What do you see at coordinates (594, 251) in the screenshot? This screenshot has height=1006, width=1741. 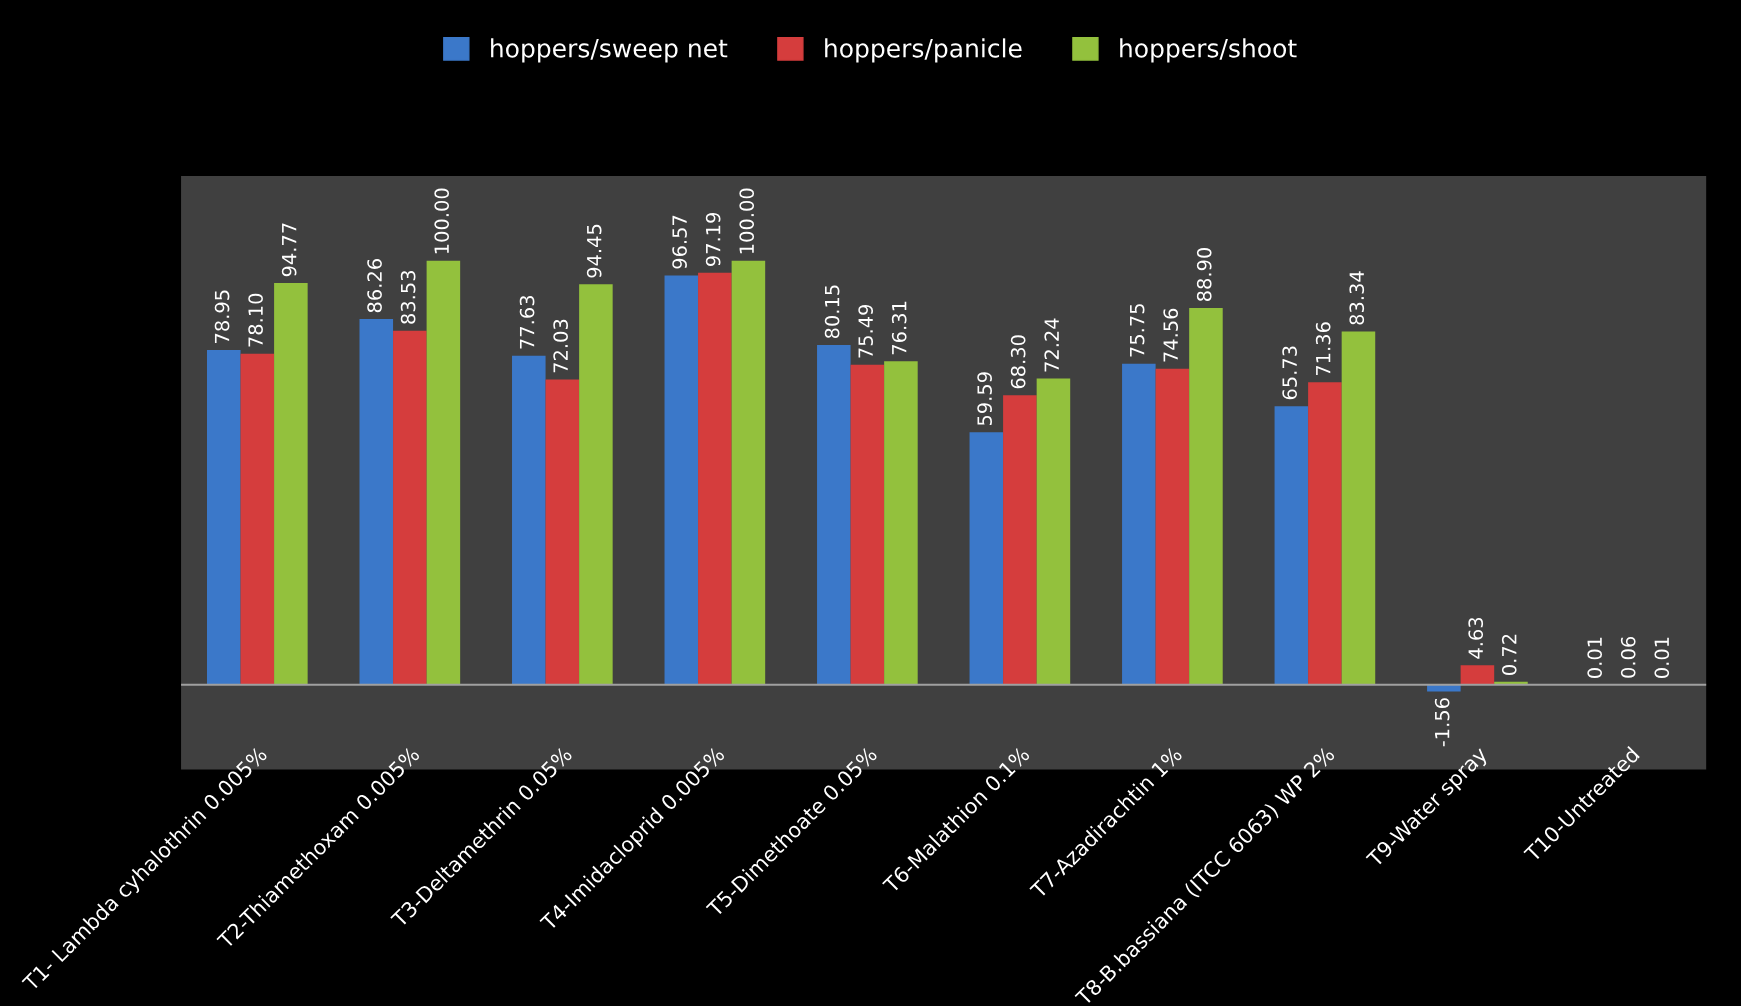 I see `data-label: 94.45` at bounding box center [594, 251].